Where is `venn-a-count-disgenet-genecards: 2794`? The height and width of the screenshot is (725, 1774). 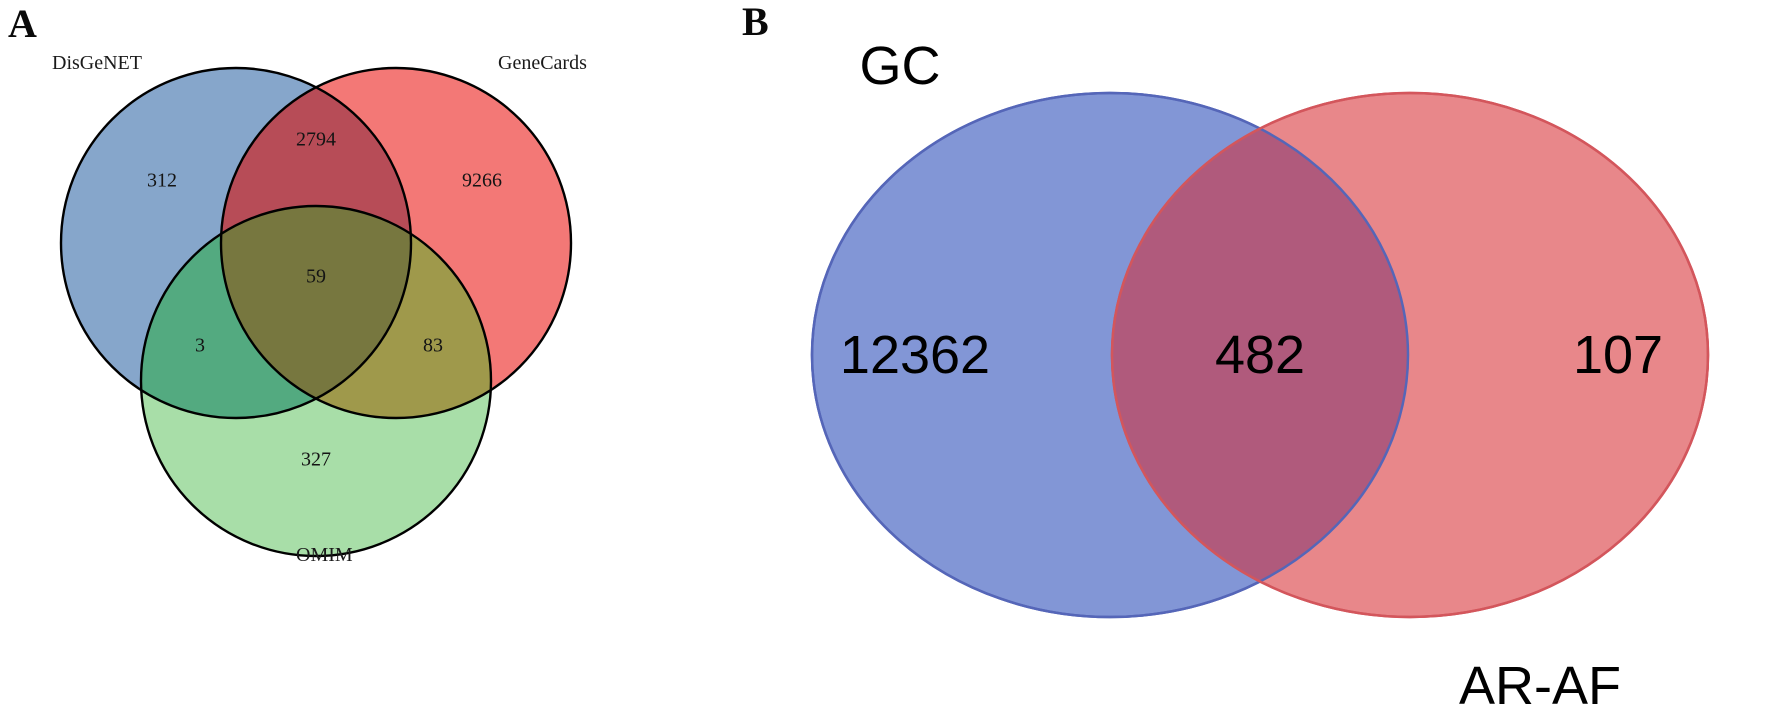 venn-a-count-disgenet-genecards: 2794 is located at coordinates (316, 139).